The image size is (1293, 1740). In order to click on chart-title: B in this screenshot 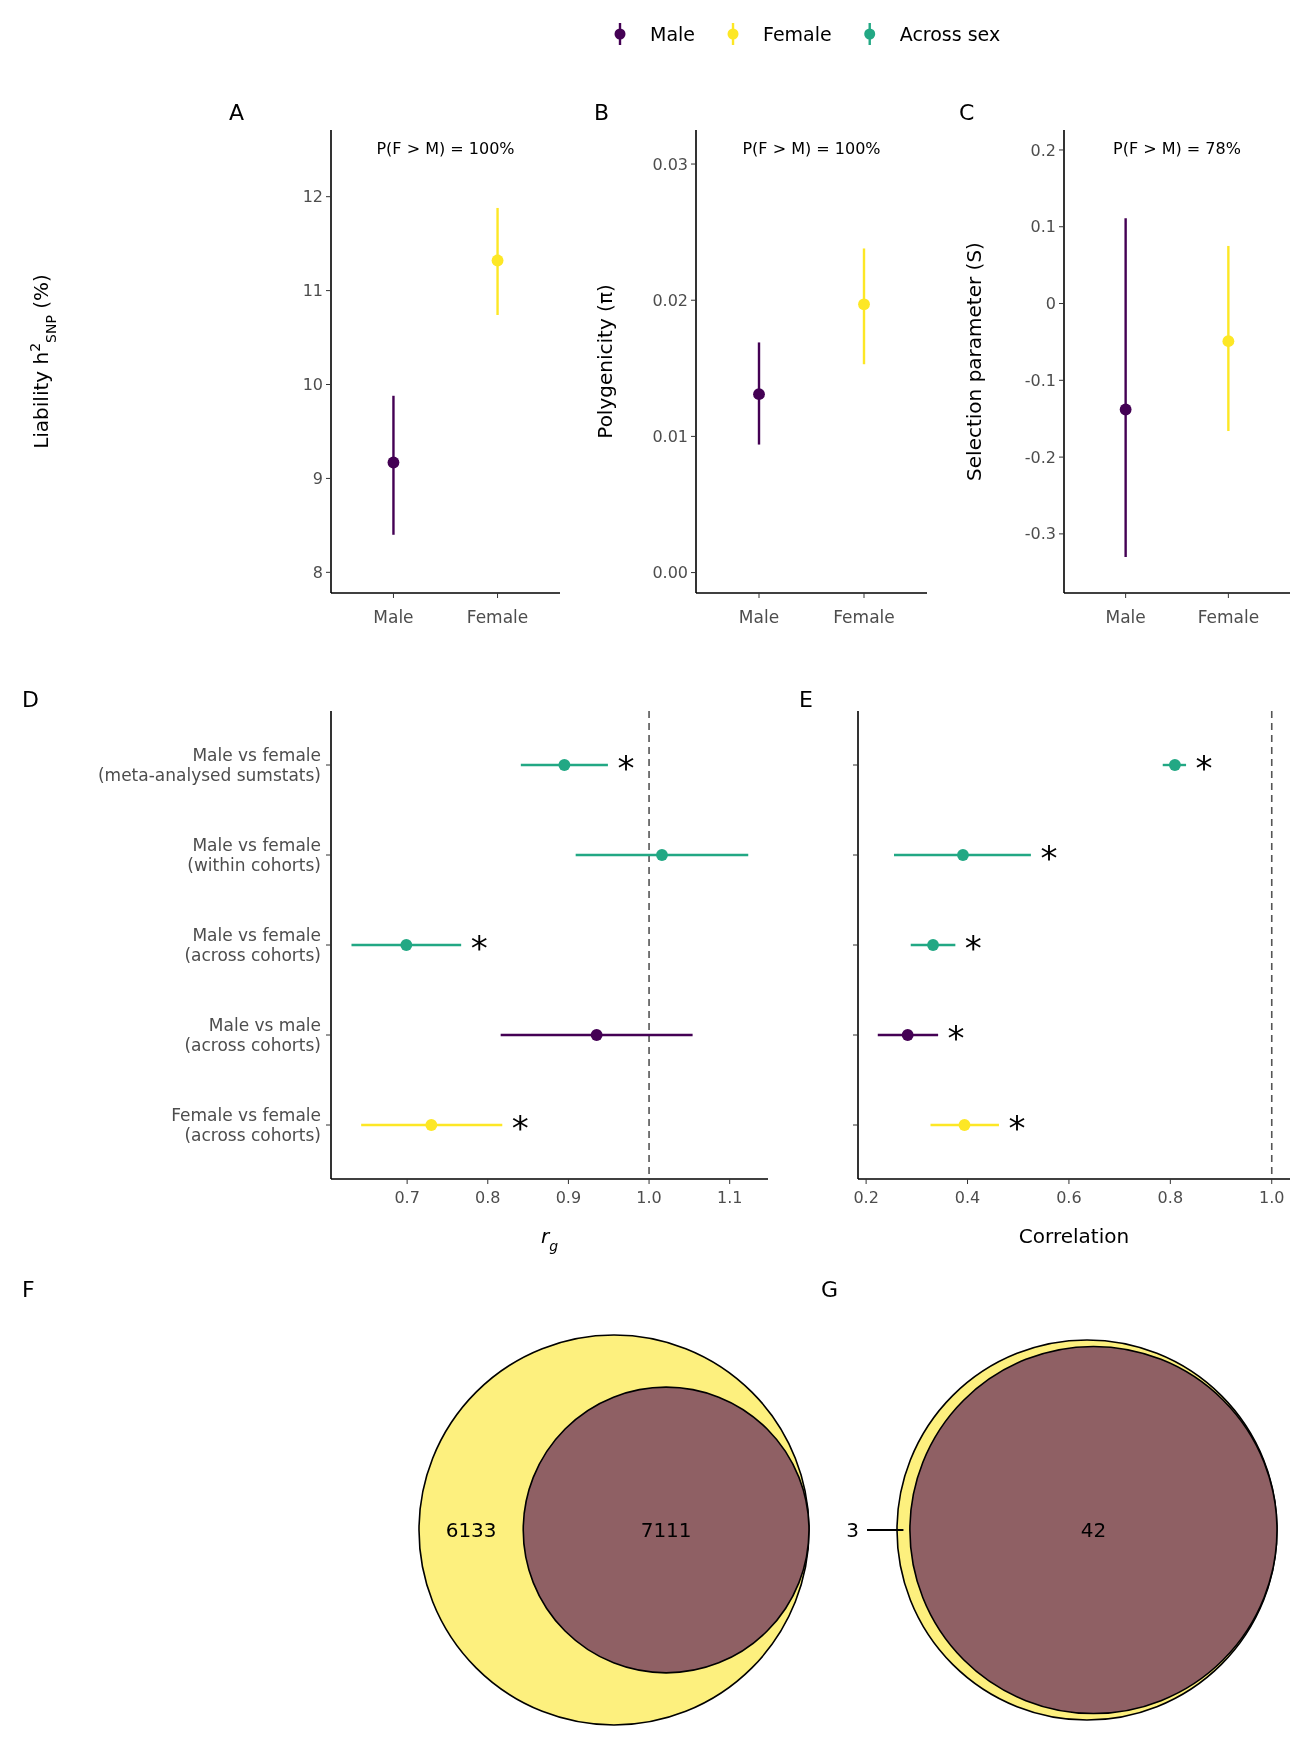, I will do `click(602, 112)`.